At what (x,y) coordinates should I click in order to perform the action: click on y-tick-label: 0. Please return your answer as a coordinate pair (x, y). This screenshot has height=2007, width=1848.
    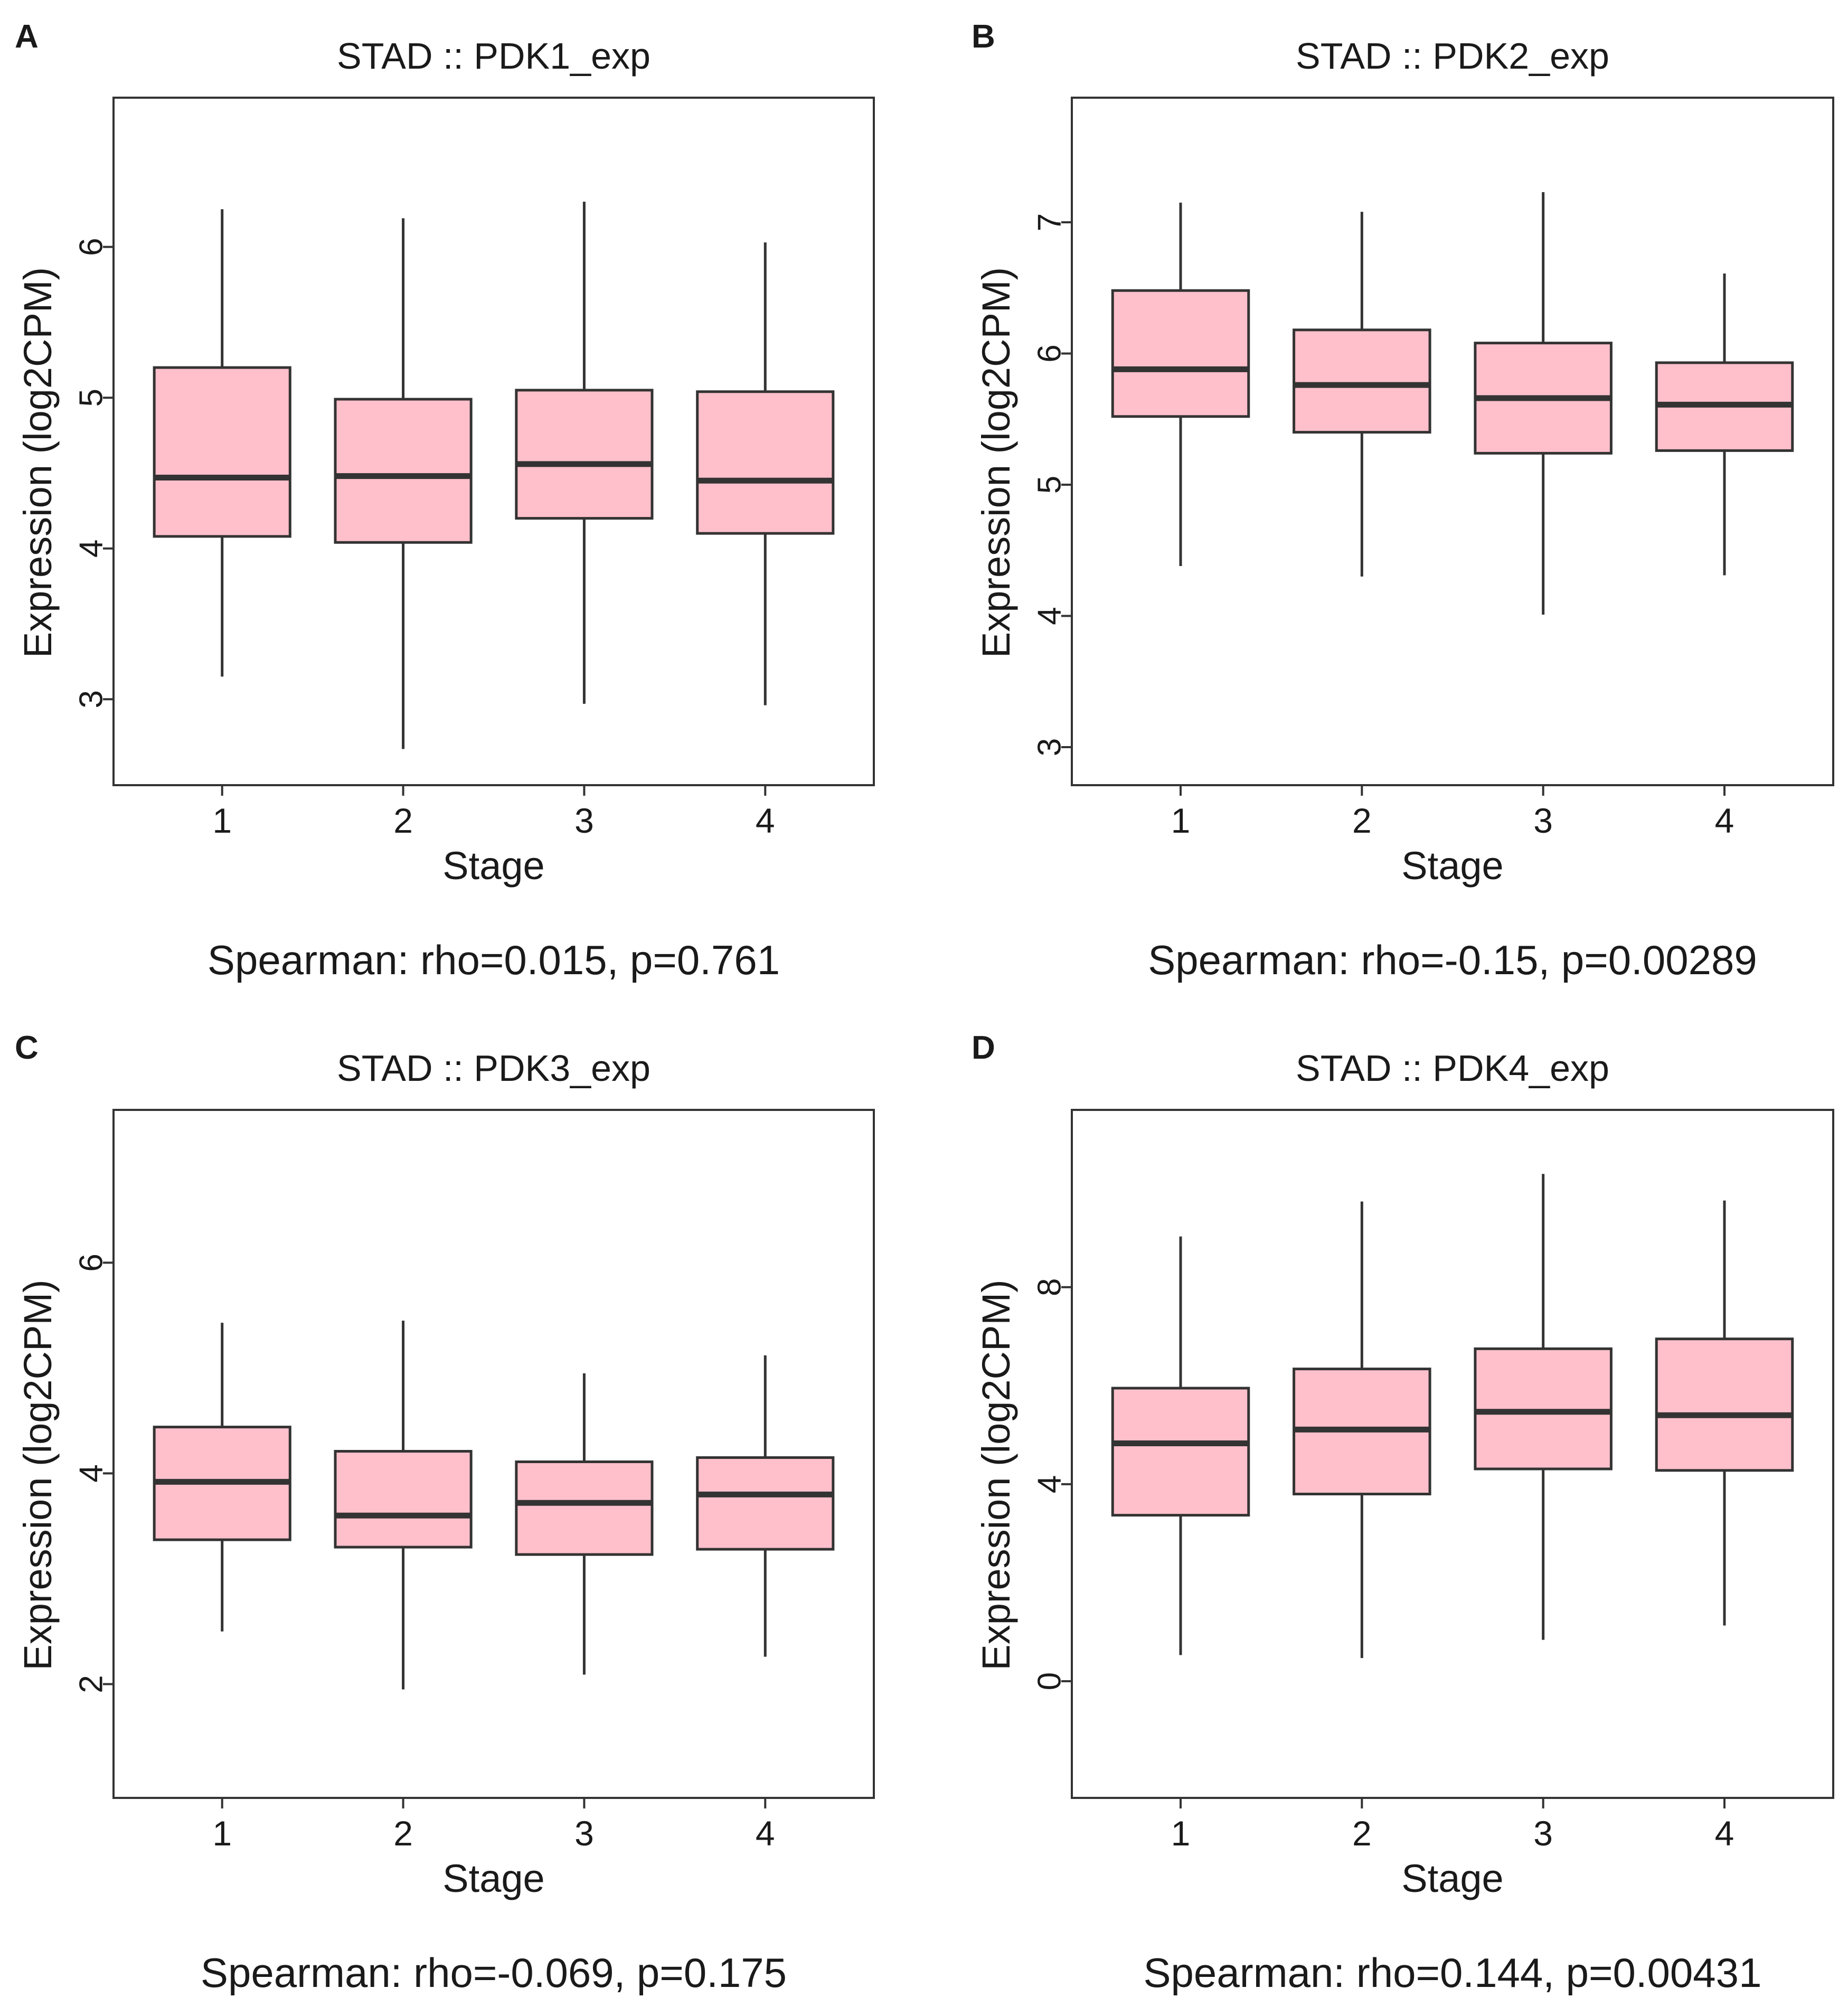
    Looking at the image, I should click on (1050, 1681).